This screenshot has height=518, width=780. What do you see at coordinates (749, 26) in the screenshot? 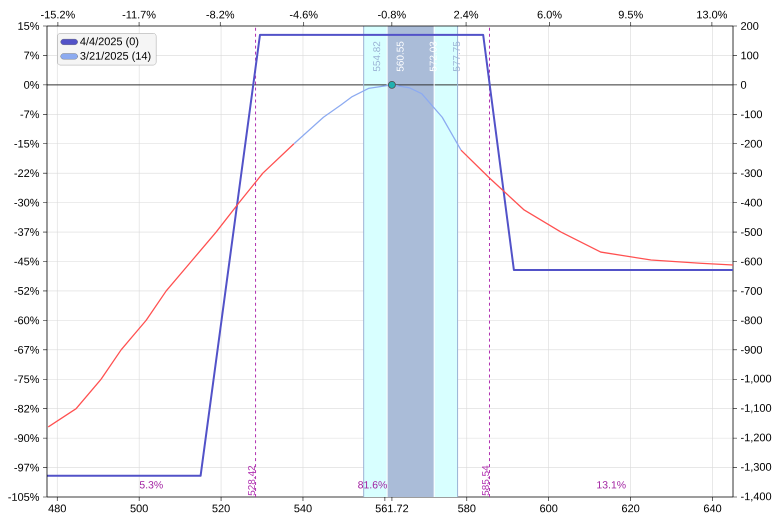
I see `y2-tick-label: 200` at bounding box center [749, 26].